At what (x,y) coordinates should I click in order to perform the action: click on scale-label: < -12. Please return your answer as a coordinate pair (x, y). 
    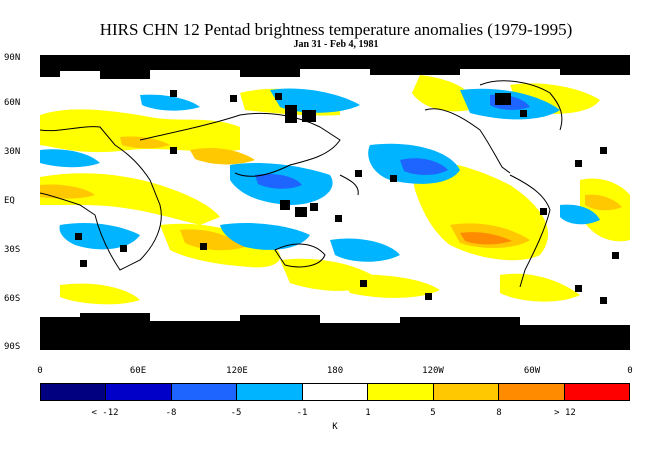
    Looking at the image, I should click on (105, 413).